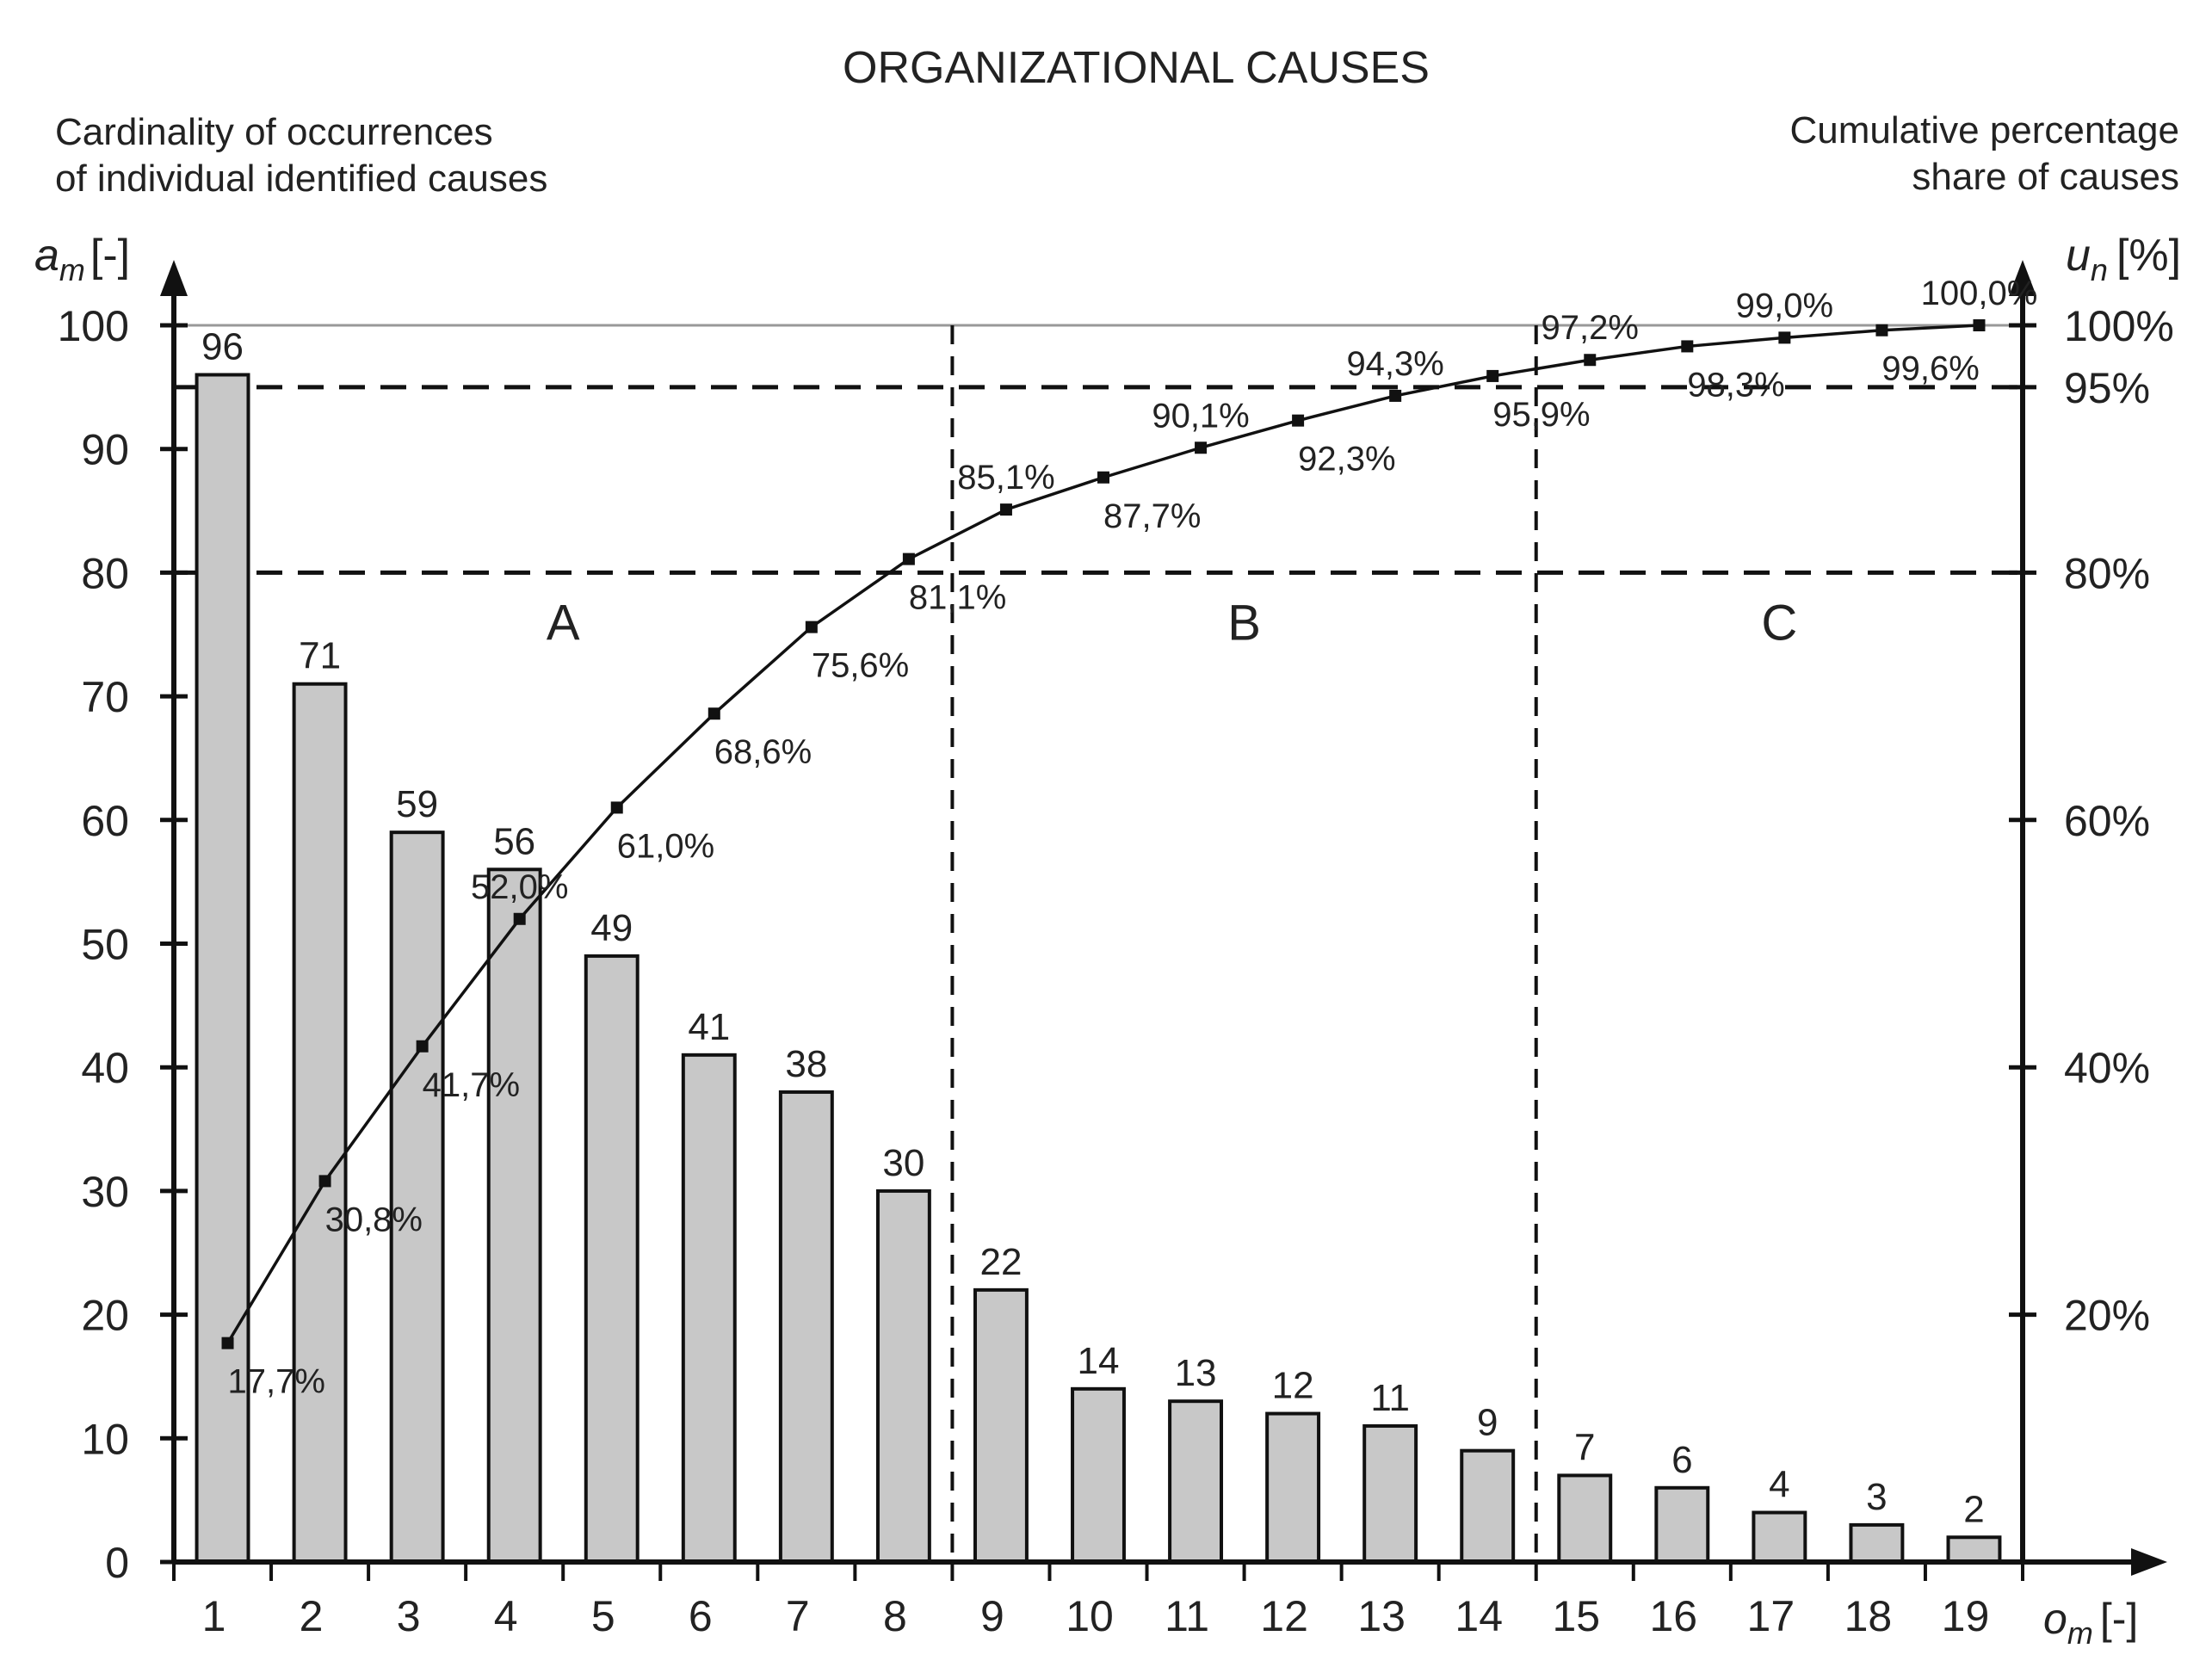  What do you see at coordinates (301, 178) in the screenshot?
I see `left-axis-description-line-2: of individual identified causes` at bounding box center [301, 178].